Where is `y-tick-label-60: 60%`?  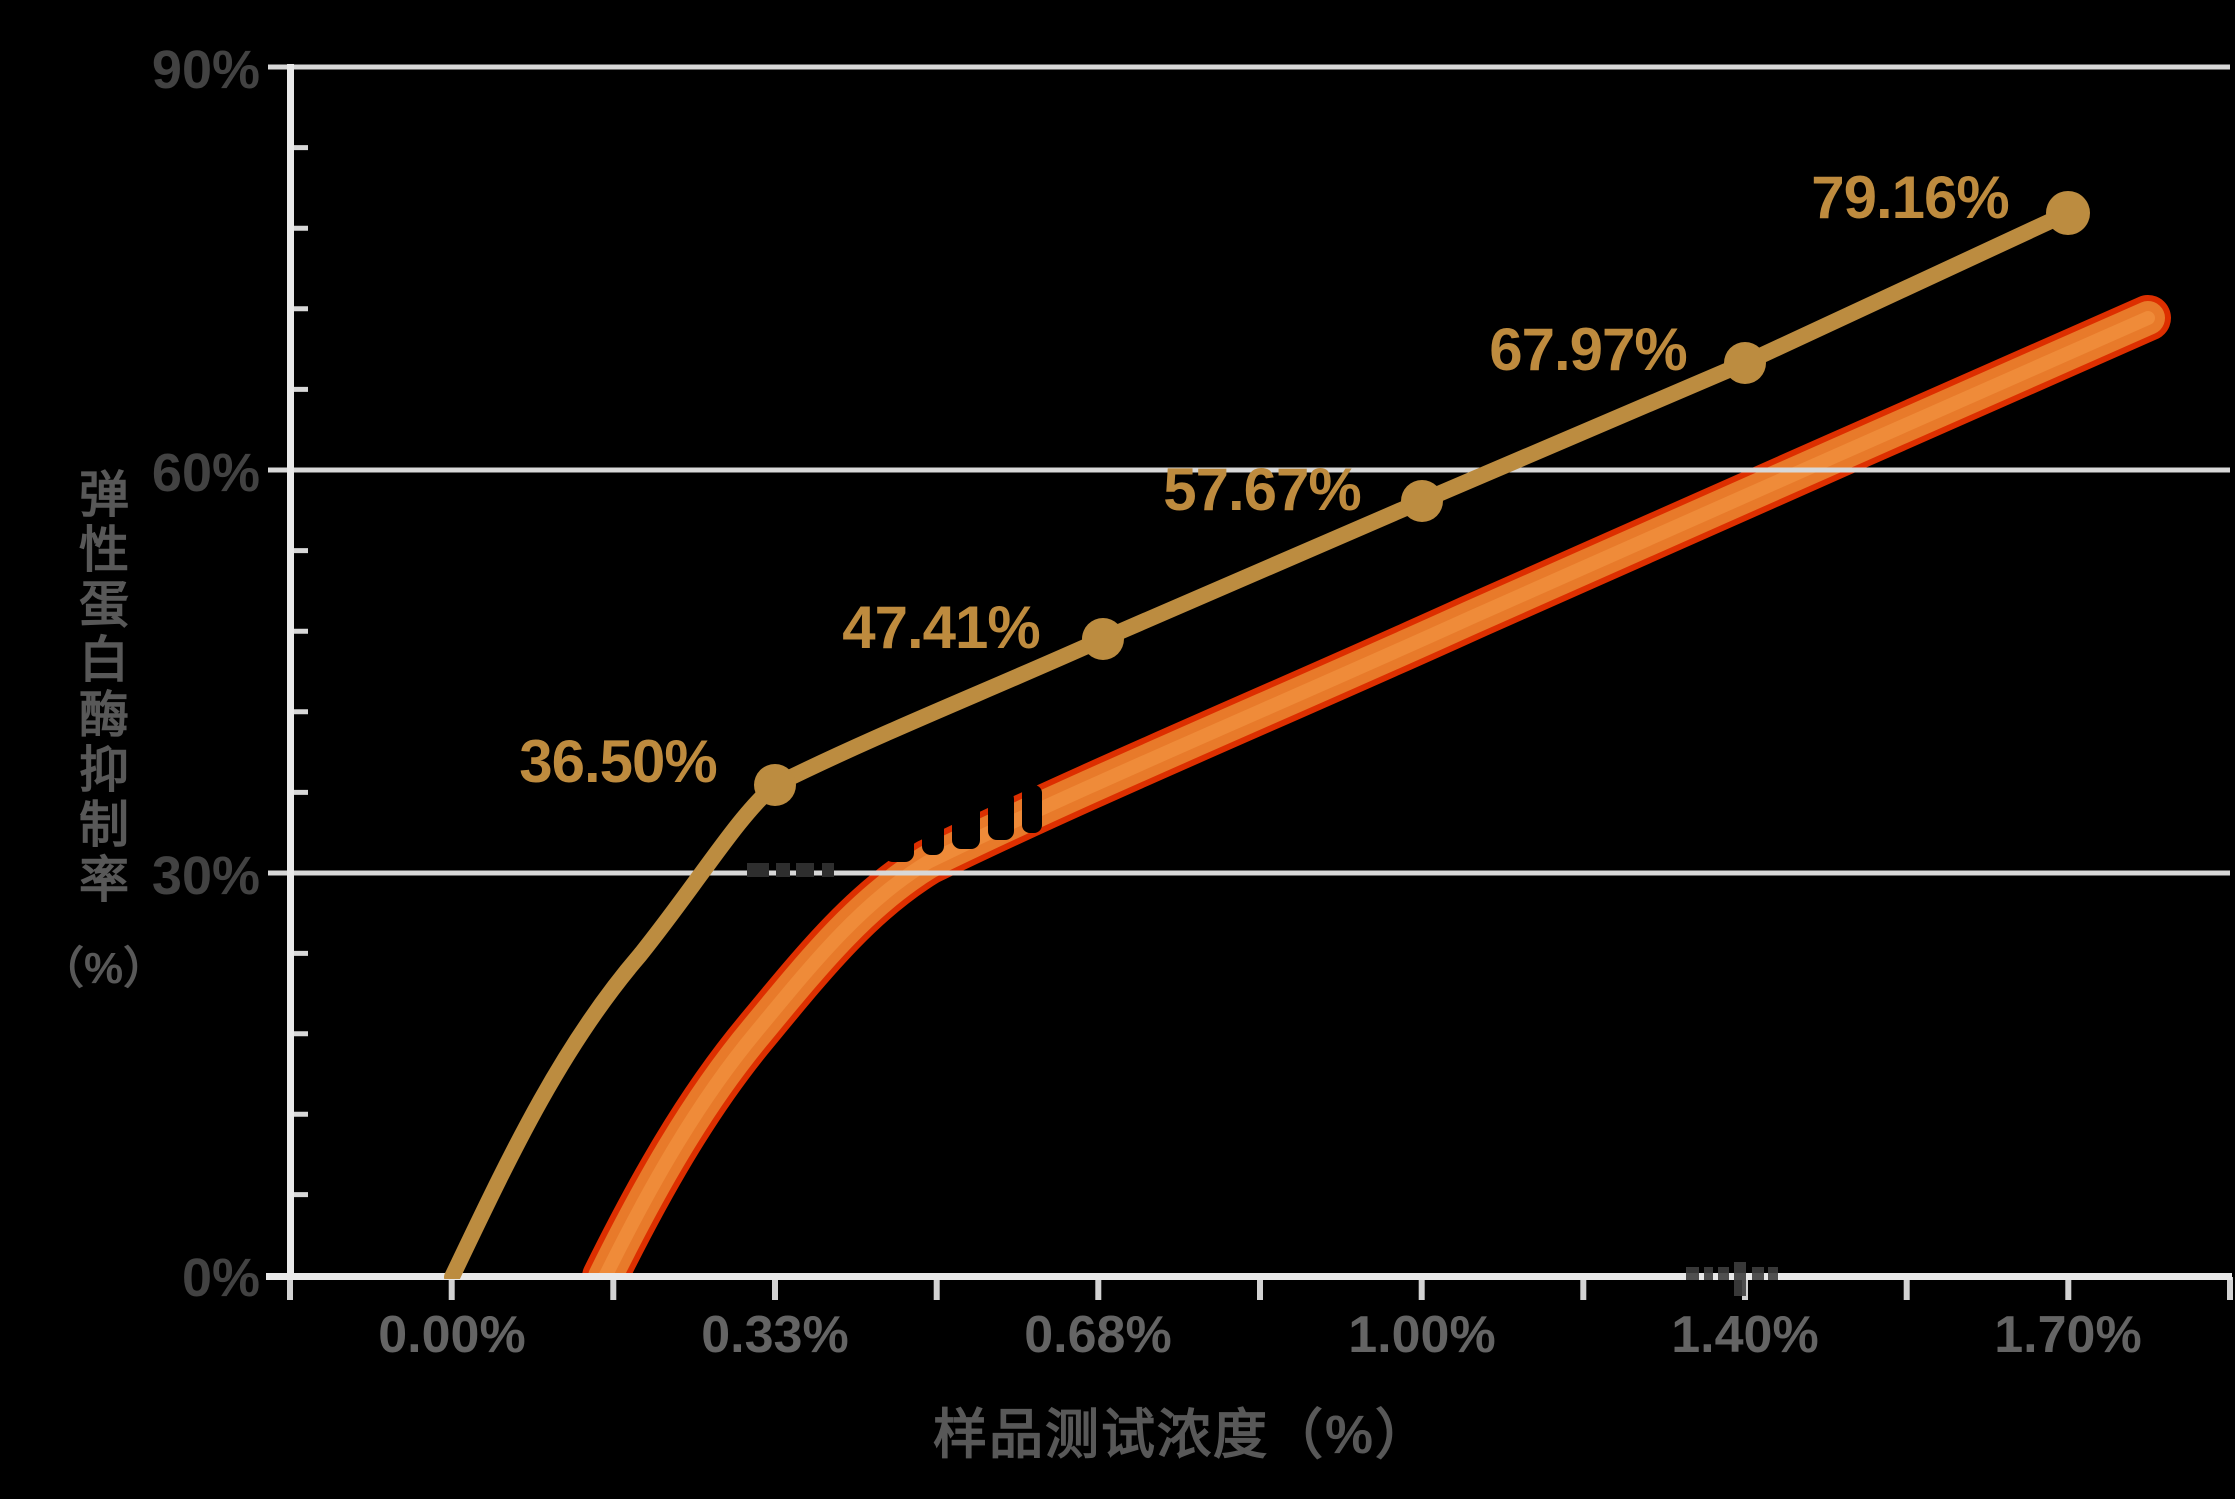
y-tick-label-60: 60% is located at coordinates (206, 473).